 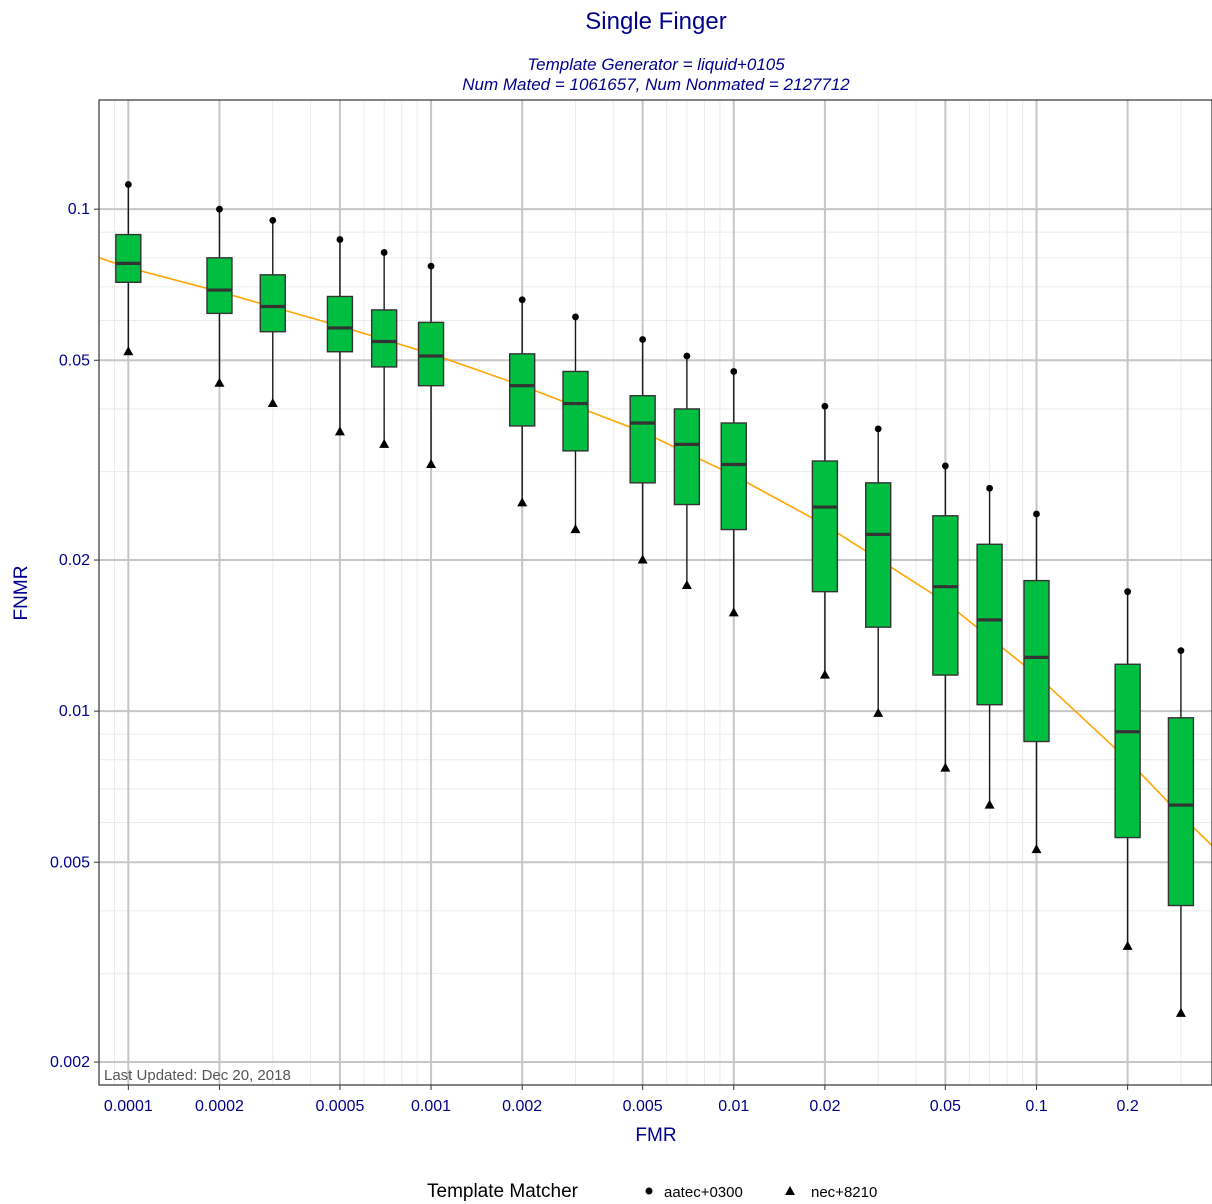 I want to click on x-tick-label: 0.1, so click(x=1036, y=1106).